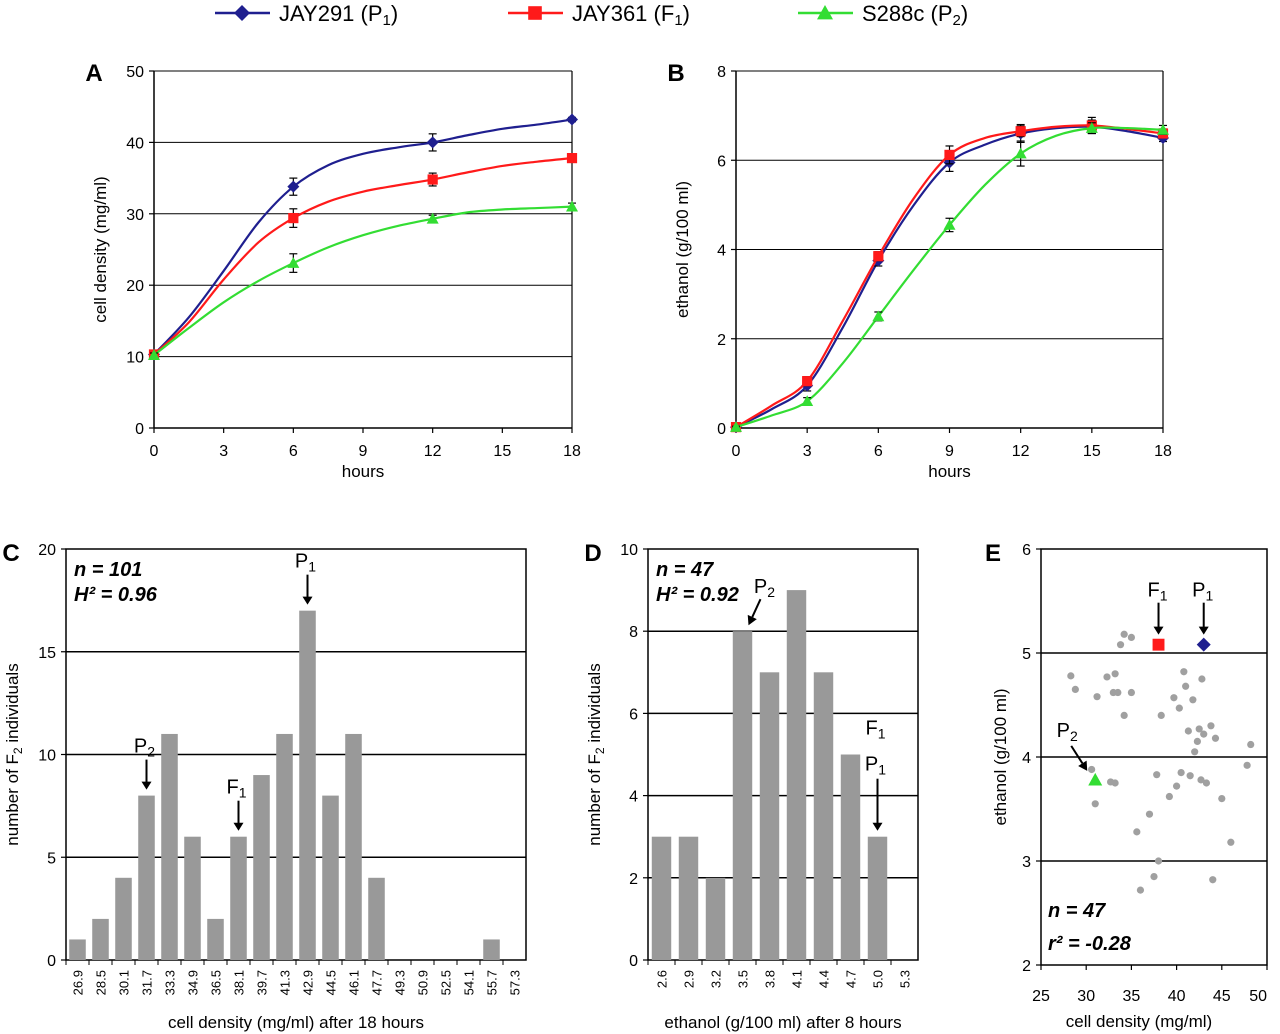  What do you see at coordinates (331, 13) in the screenshot?
I see `legend-label-jay291-main: JAY291 (P` at bounding box center [331, 13].